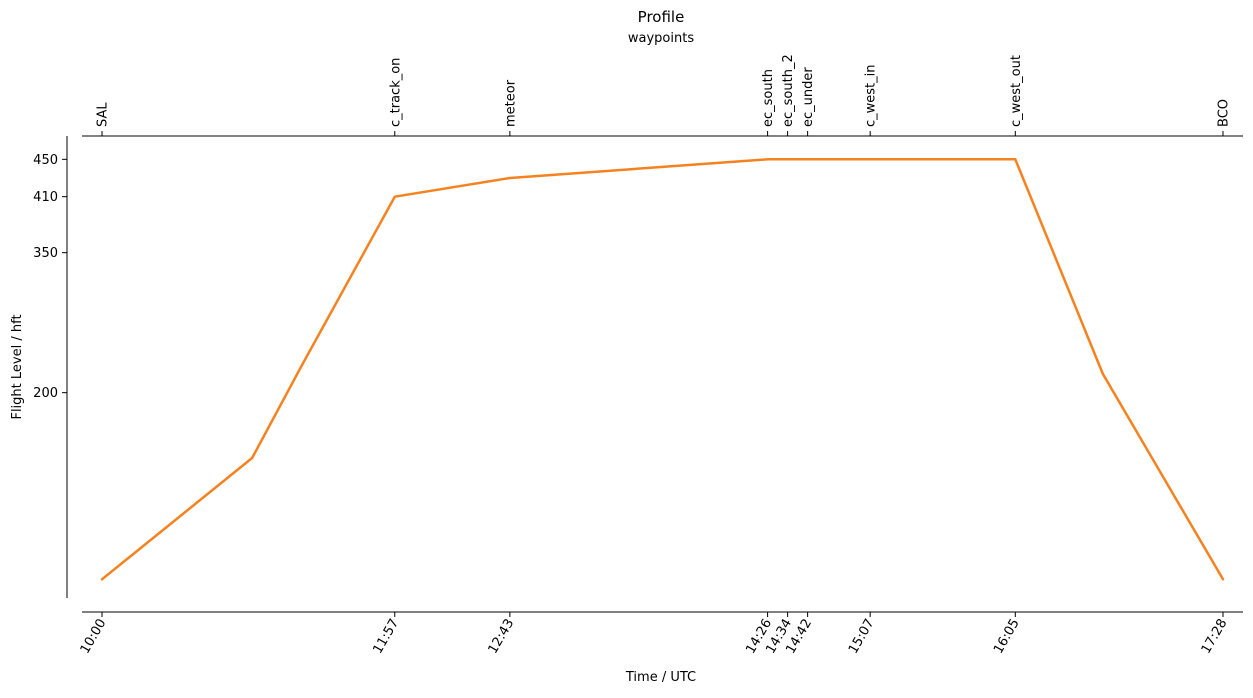  Describe the element at coordinates (1007, 637) in the screenshot. I see `x-tick-label: 16:05` at that location.